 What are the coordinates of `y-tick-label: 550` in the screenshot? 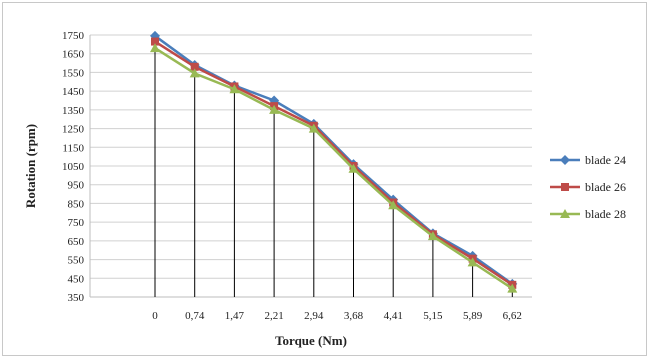 It's located at (76, 261).